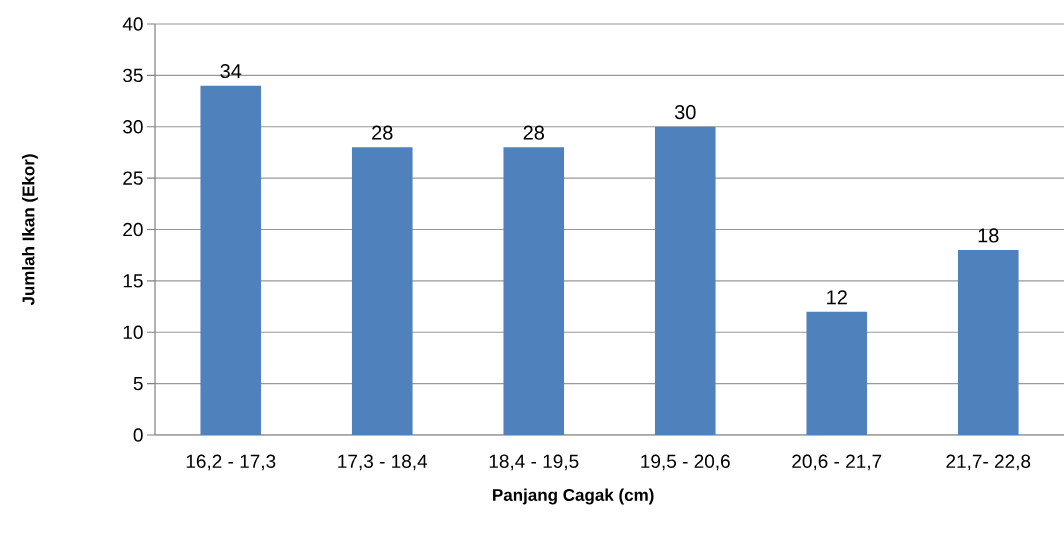 This screenshot has width=1064, height=560. What do you see at coordinates (837, 462) in the screenshot?
I see `x-tick-label: 20,6 - 21,7` at bounding box center [837, 462].